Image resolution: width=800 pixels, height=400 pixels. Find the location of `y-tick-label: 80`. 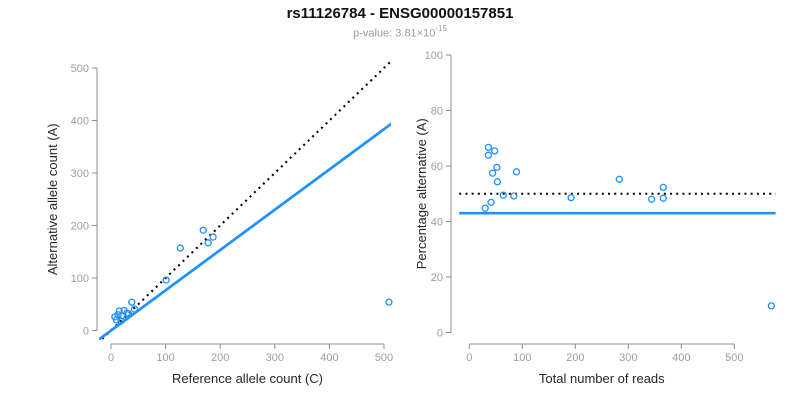

y-tick-label: 80 is located at coordinates (437, 112).